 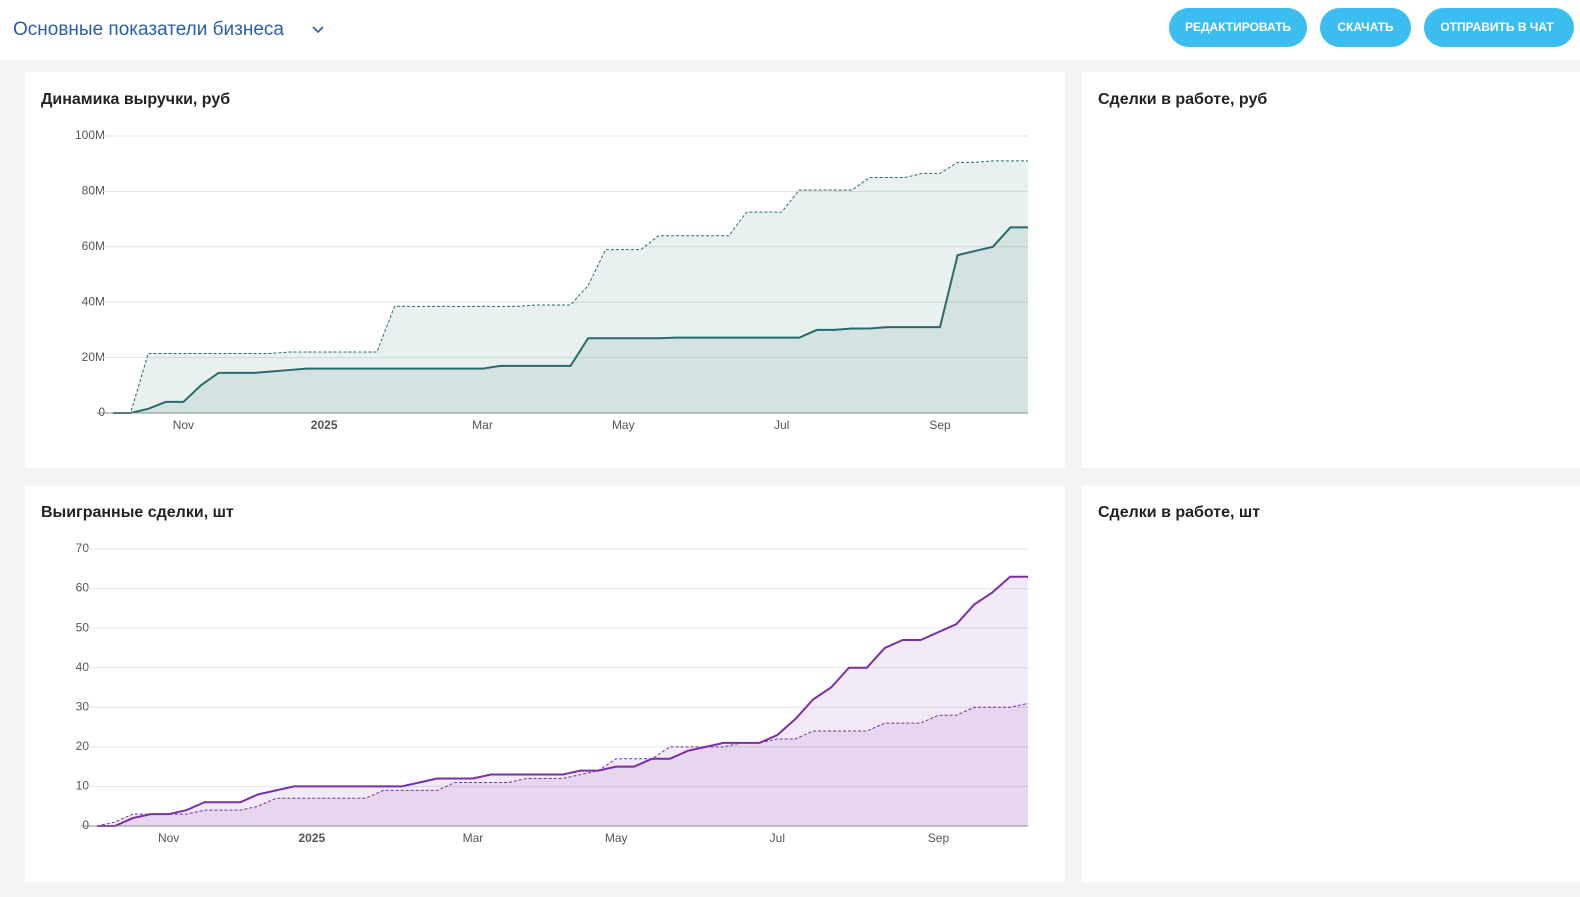 I want to click on y-tick-label: 40, so click(x=83, y=667).